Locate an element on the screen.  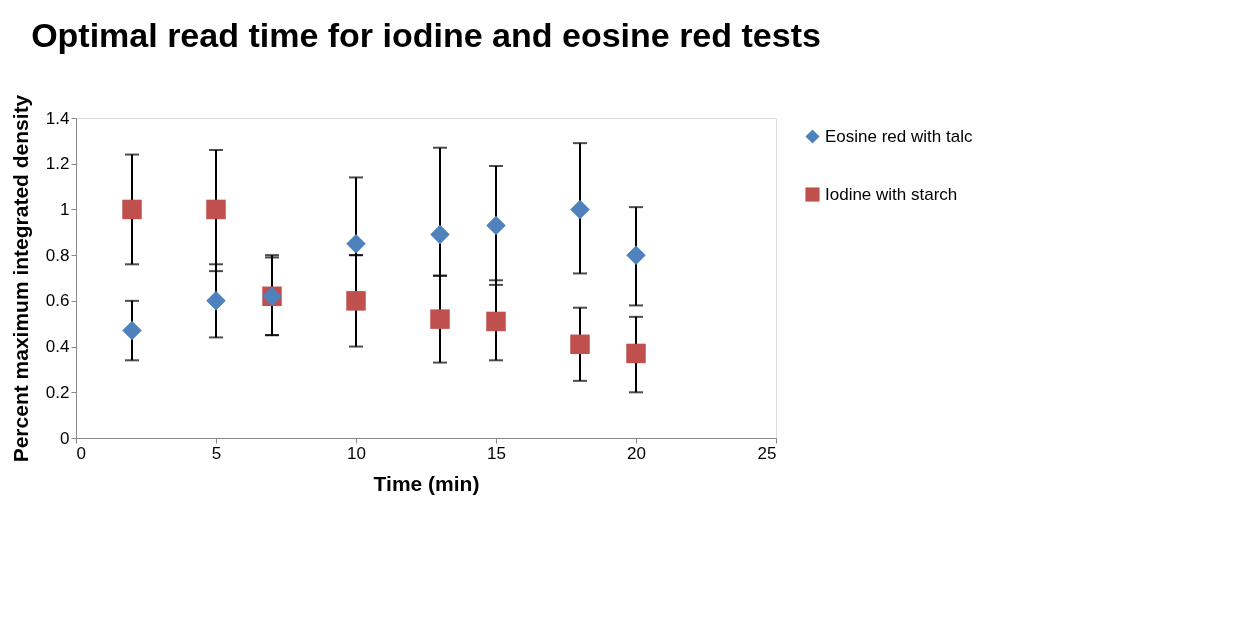
x-axis-title: Time (min) is located at coordinates (426, 483).